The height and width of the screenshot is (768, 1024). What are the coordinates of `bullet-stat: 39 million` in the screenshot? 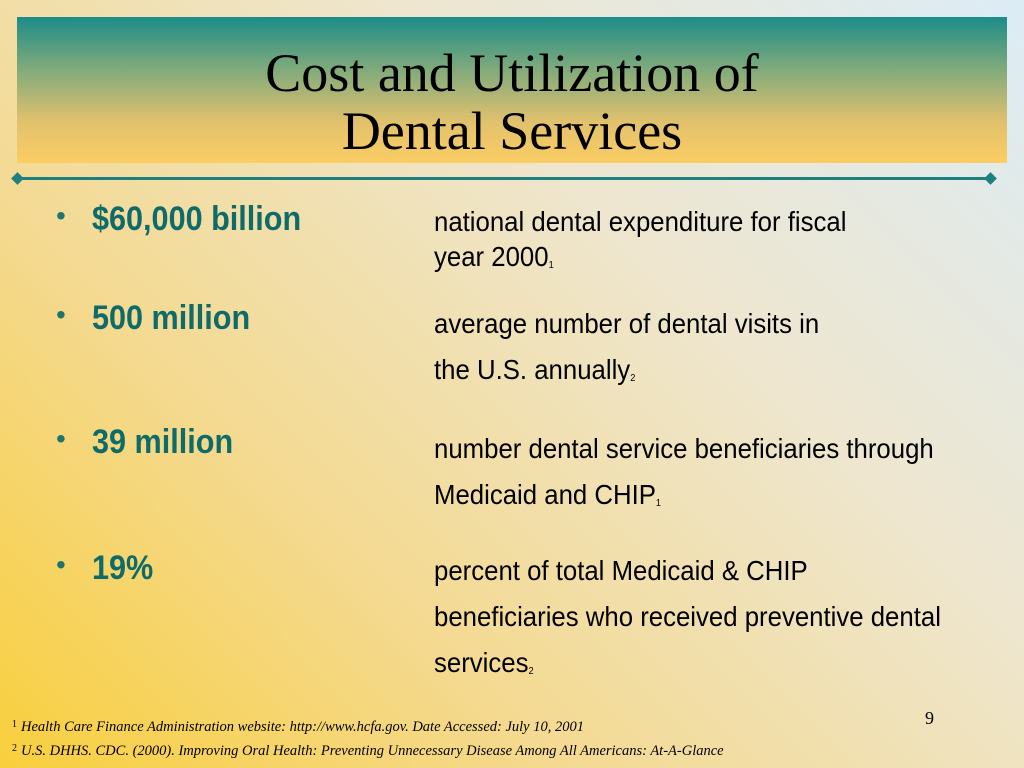 It's located at (163, 442).